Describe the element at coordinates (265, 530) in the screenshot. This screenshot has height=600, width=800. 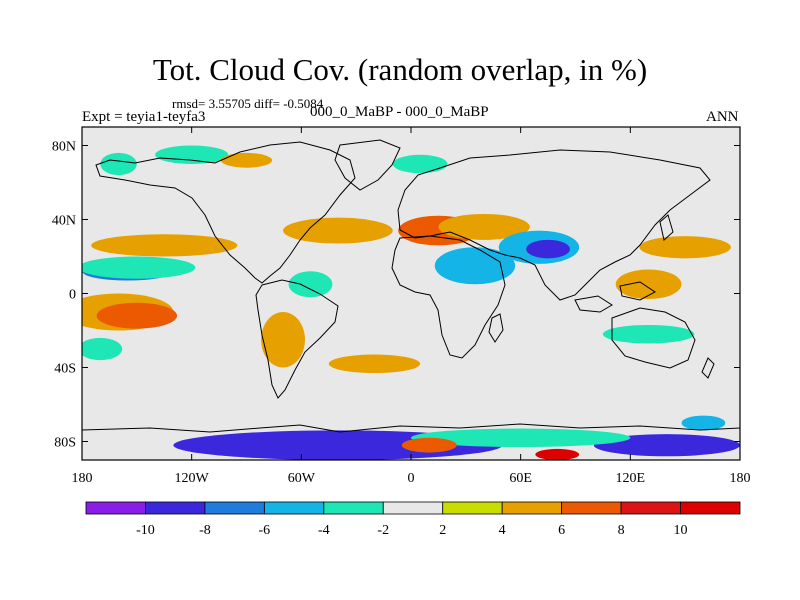
I see `colorbar-label: -6` at that location.